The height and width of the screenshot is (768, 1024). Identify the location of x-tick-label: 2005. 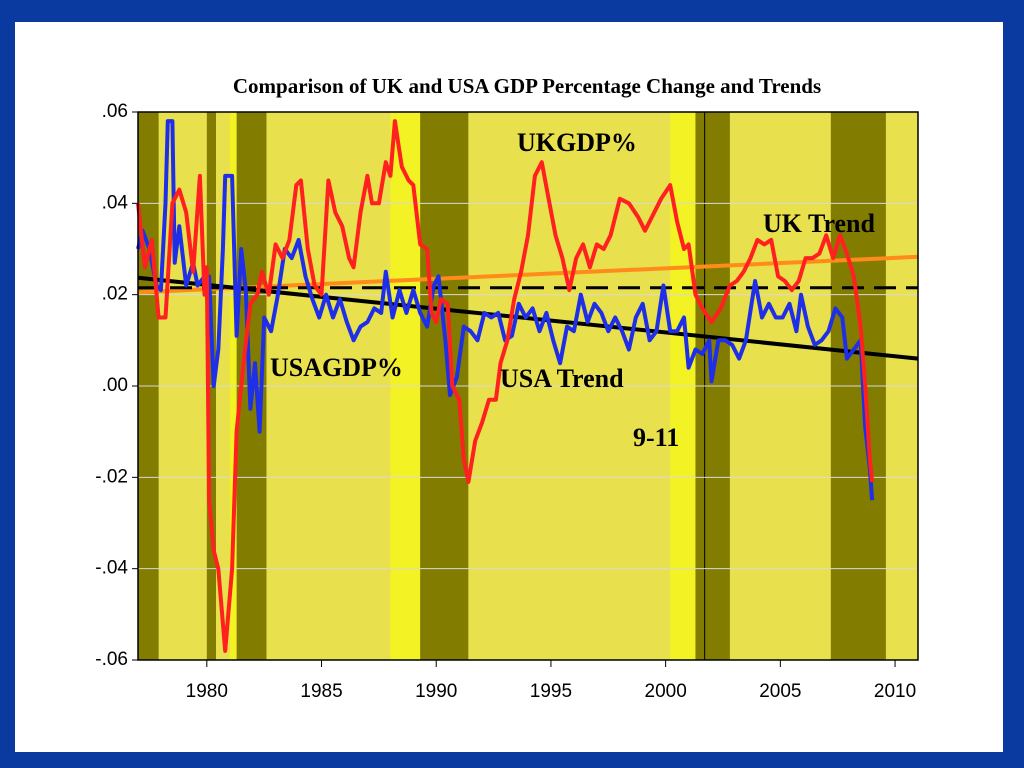
(780, 691).